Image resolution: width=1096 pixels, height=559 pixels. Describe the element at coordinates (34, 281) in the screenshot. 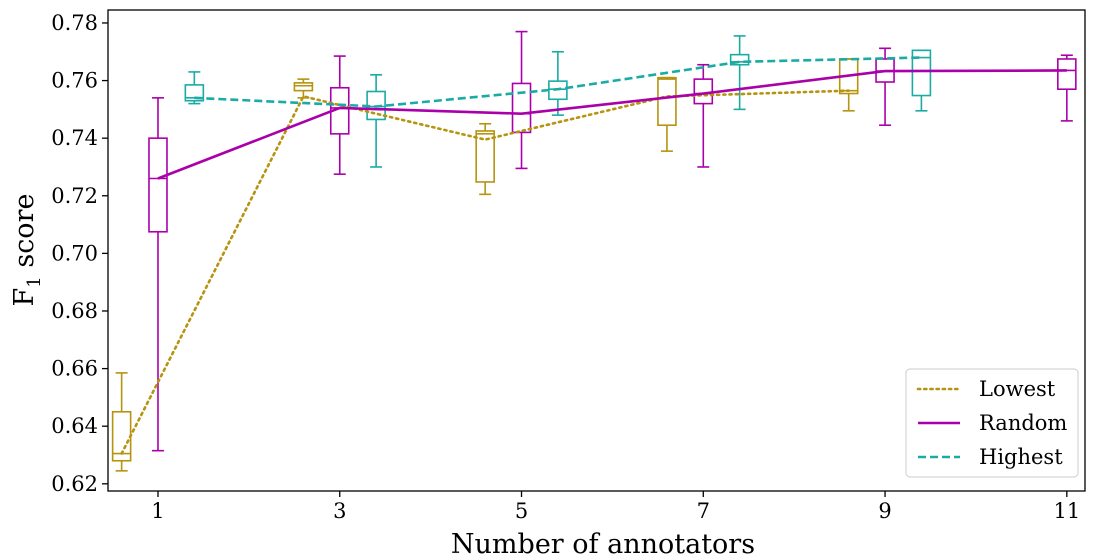

I see `y-axis-title-subscript: 1` at that location.